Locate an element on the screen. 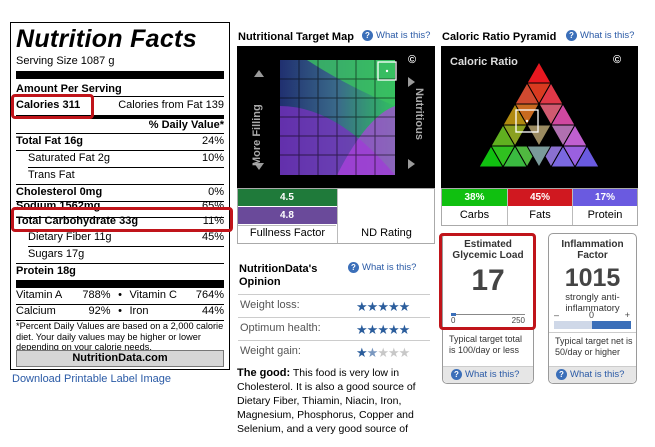 The height and width of the screenshot is (447, 655). nutrient-row-sugars: Sugars 17g is located at coordinates (120, 254).